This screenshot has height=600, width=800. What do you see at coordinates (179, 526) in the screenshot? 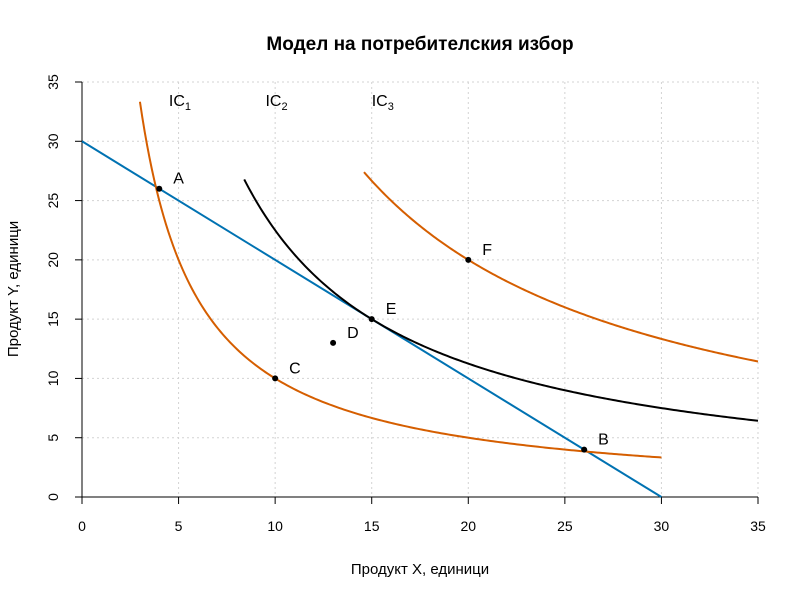
I see `x-tick-label: 5` at bounding box center [179, 526].